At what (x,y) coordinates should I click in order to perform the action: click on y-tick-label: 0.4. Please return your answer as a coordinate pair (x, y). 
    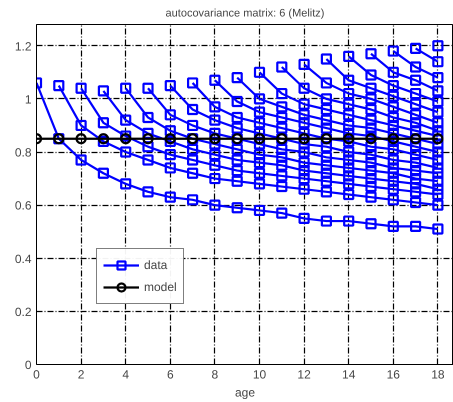
    Looking at the image, I should click on (23, 259).